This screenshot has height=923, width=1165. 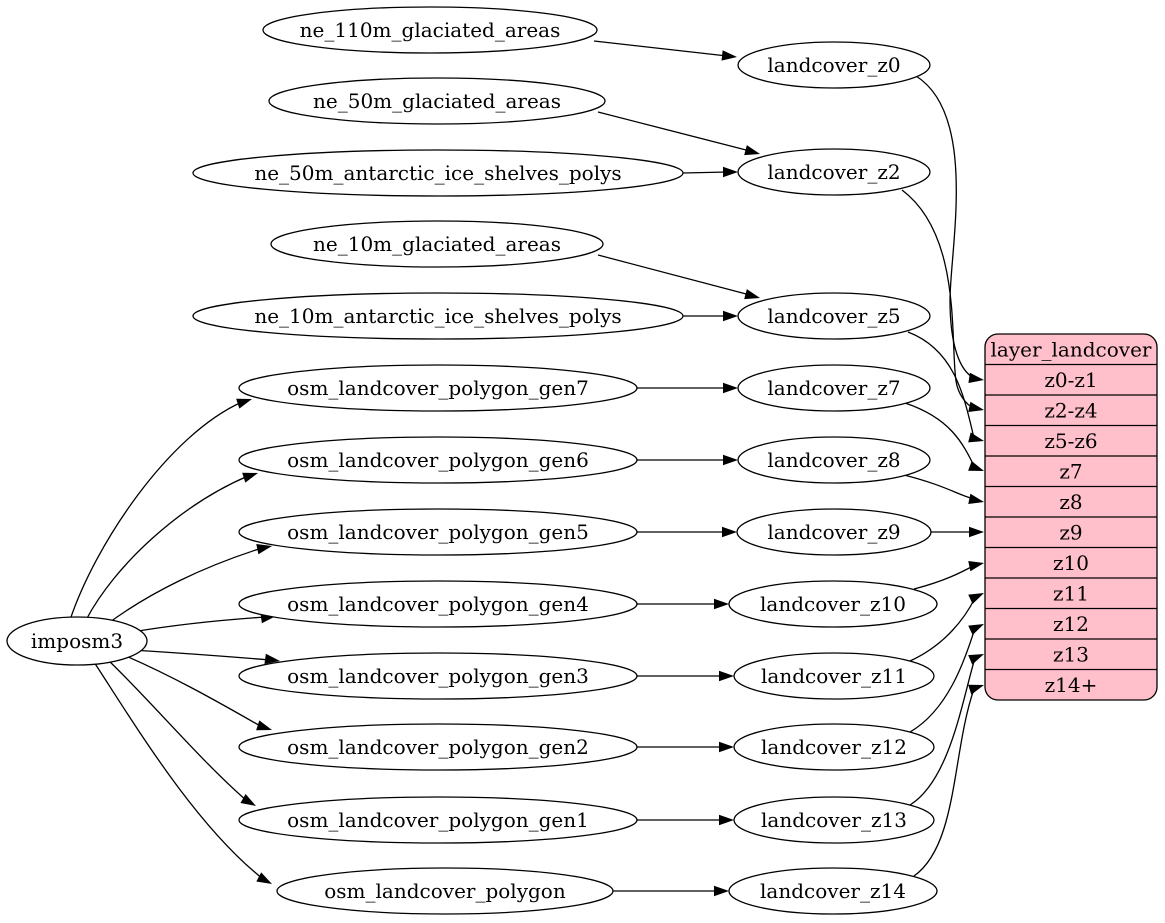 I want to click on record-title: layer_landcover, so click(x=1071, y=349).